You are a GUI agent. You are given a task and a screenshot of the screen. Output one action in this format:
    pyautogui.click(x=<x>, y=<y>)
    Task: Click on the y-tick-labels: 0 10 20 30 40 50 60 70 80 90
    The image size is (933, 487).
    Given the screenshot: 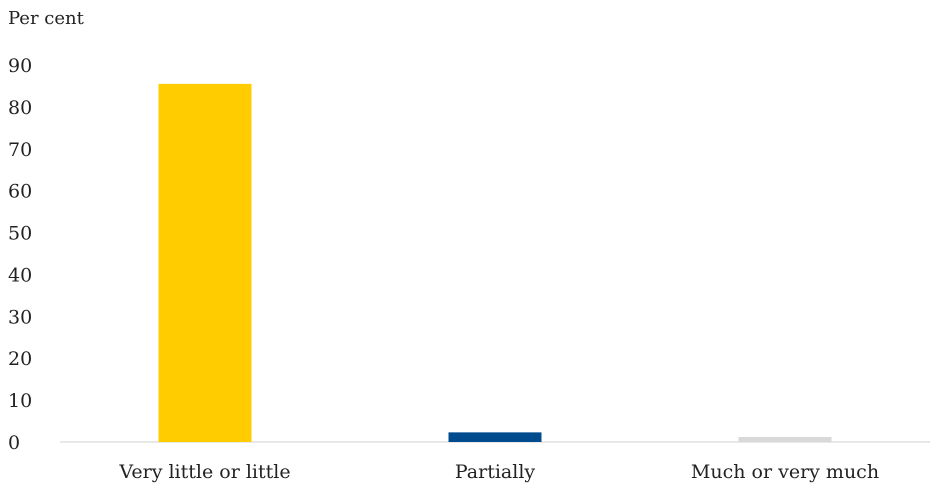 What is the action you would take?
    pyautogui.click(x=20, y=254)
    